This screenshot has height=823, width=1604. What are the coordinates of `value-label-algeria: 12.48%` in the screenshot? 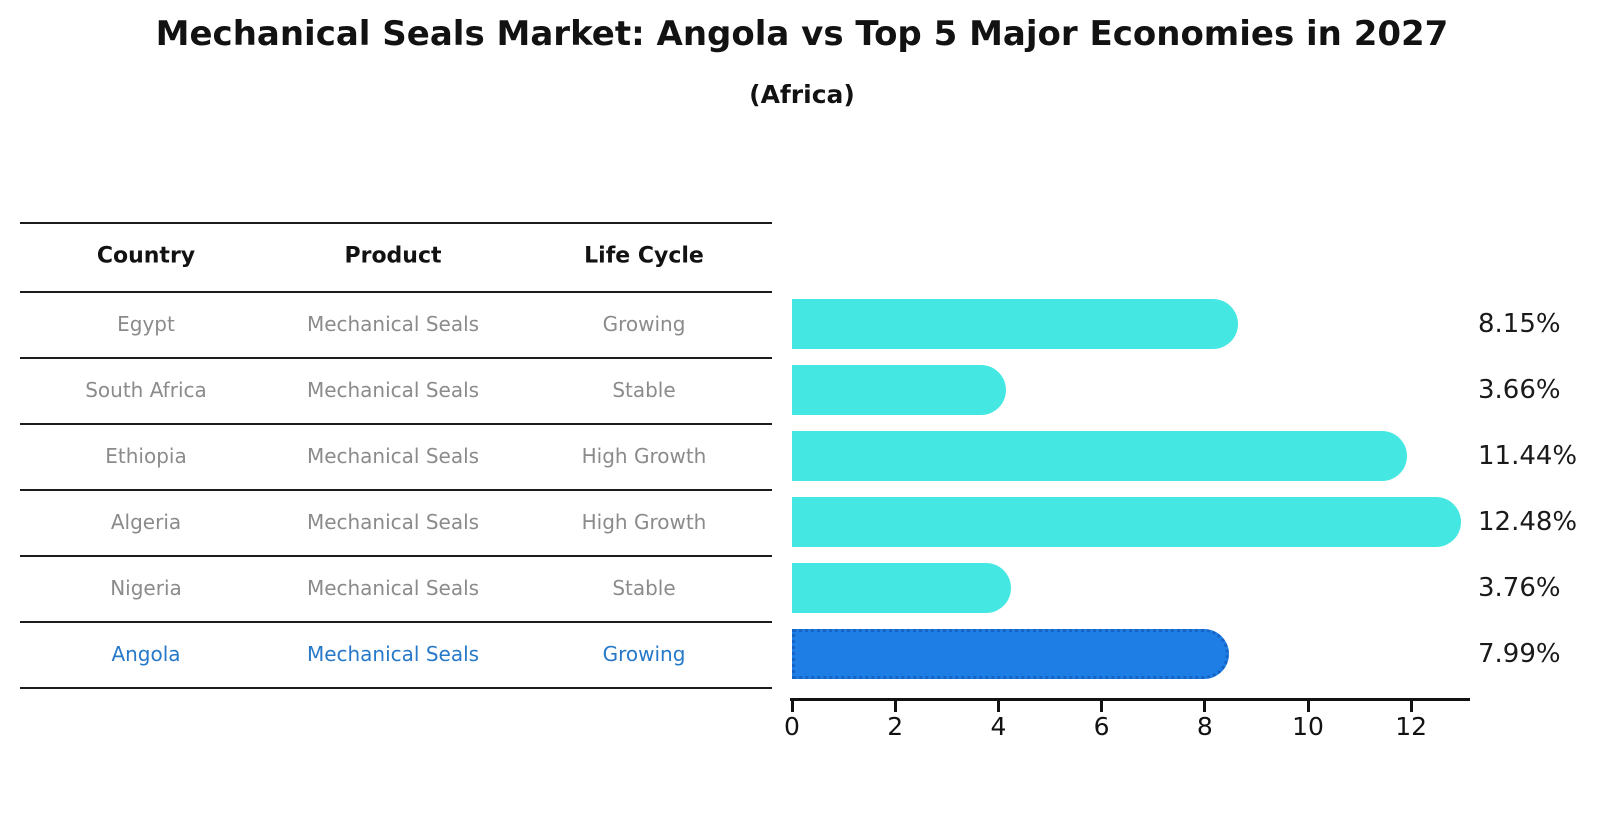 It's located at (1528, 522).